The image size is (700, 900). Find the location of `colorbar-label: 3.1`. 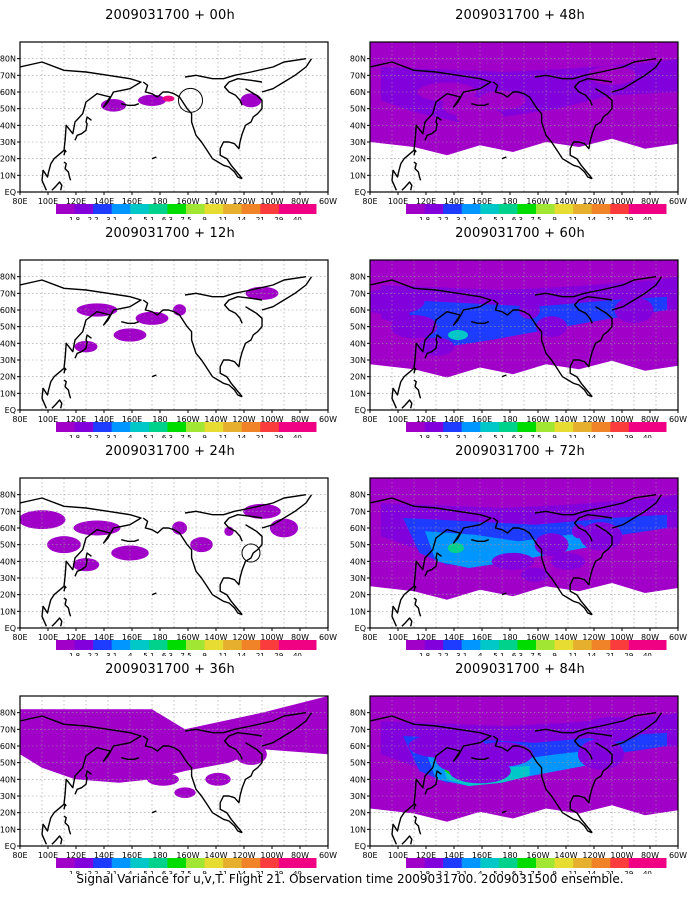

colorbar-label: 3.1 is located at coordinates (461, 218).